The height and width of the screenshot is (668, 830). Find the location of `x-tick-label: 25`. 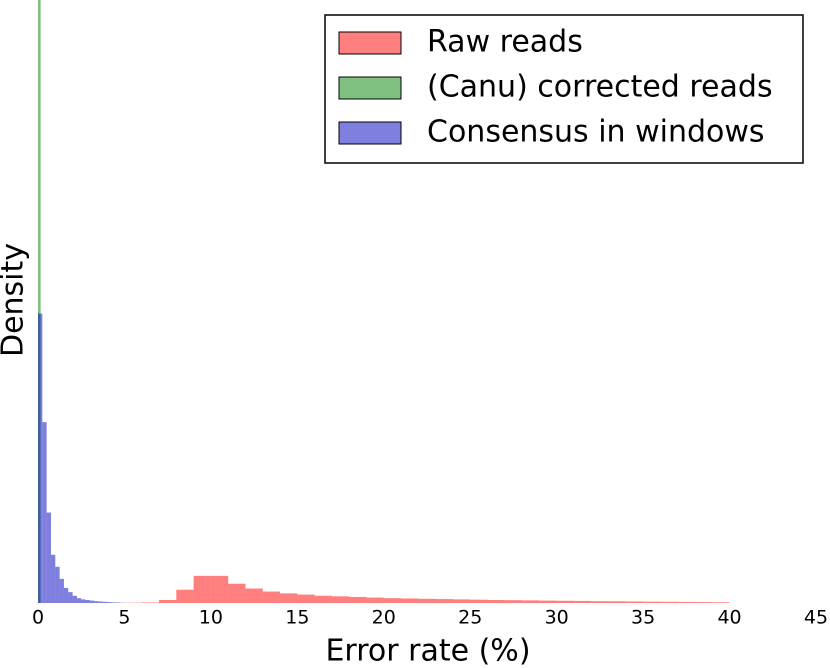

x-tick-label: 25 is located at coordinates (470, 618).